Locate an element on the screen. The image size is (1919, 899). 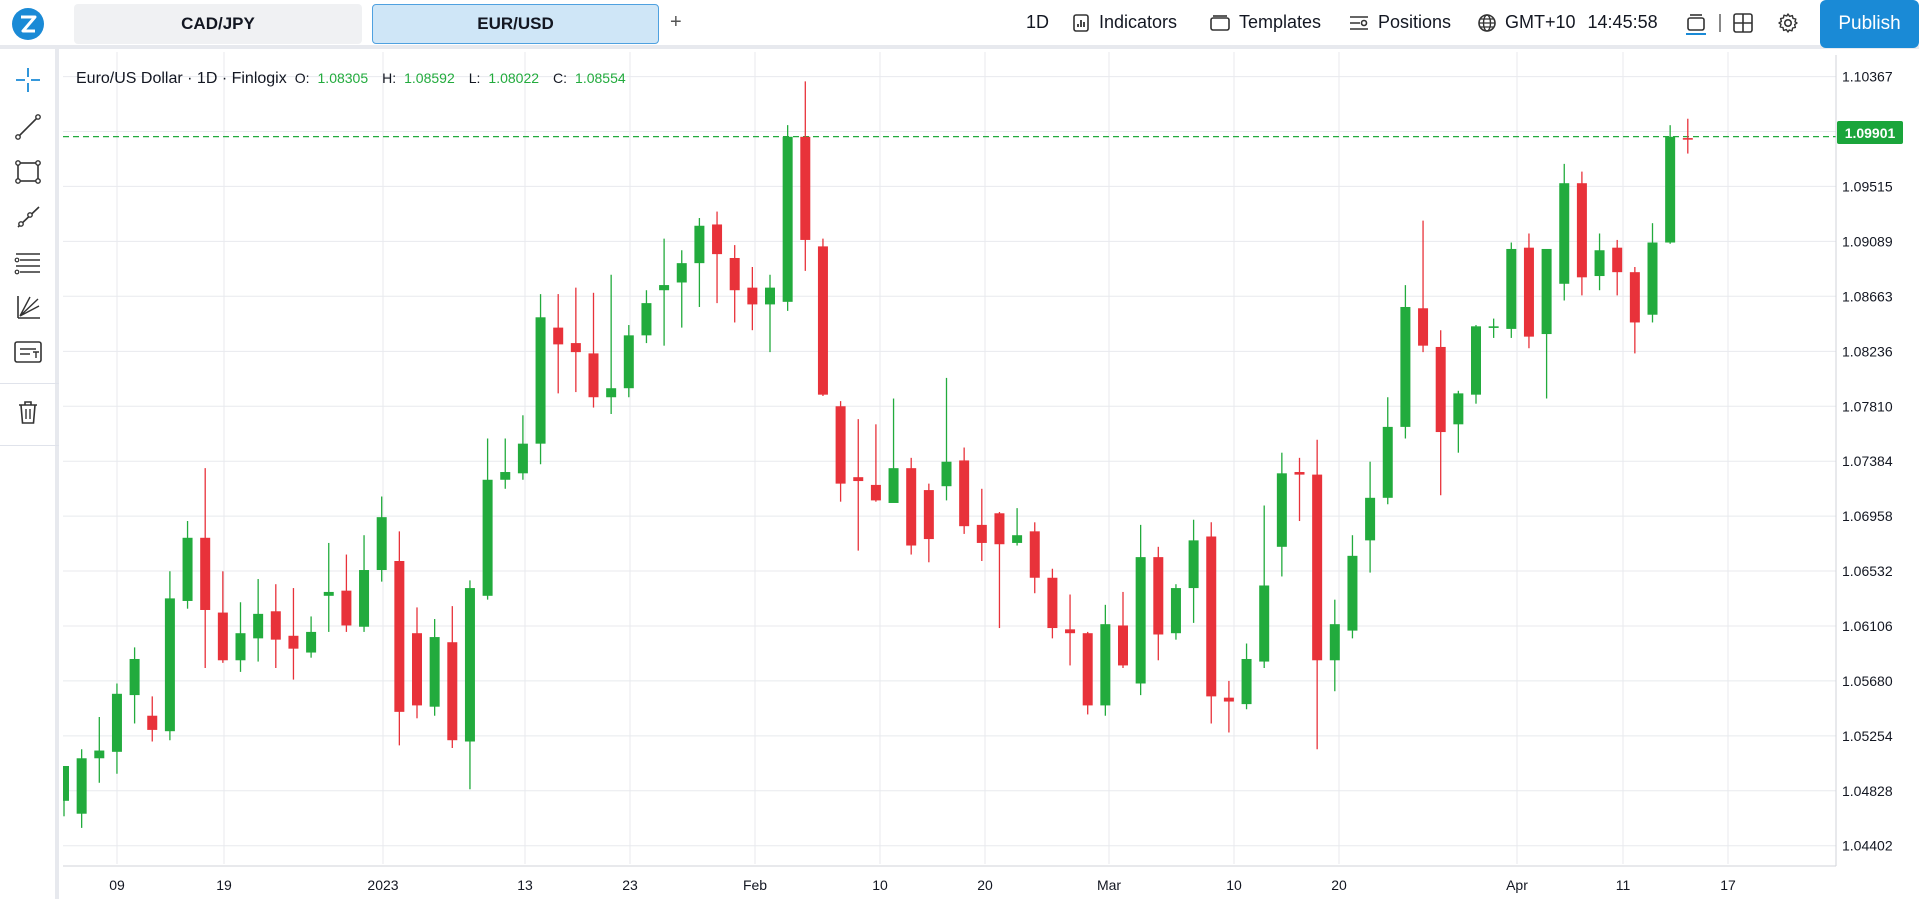
symbol-tab-cadjpy: CAD/JPY is located at coordinates (218, 24).